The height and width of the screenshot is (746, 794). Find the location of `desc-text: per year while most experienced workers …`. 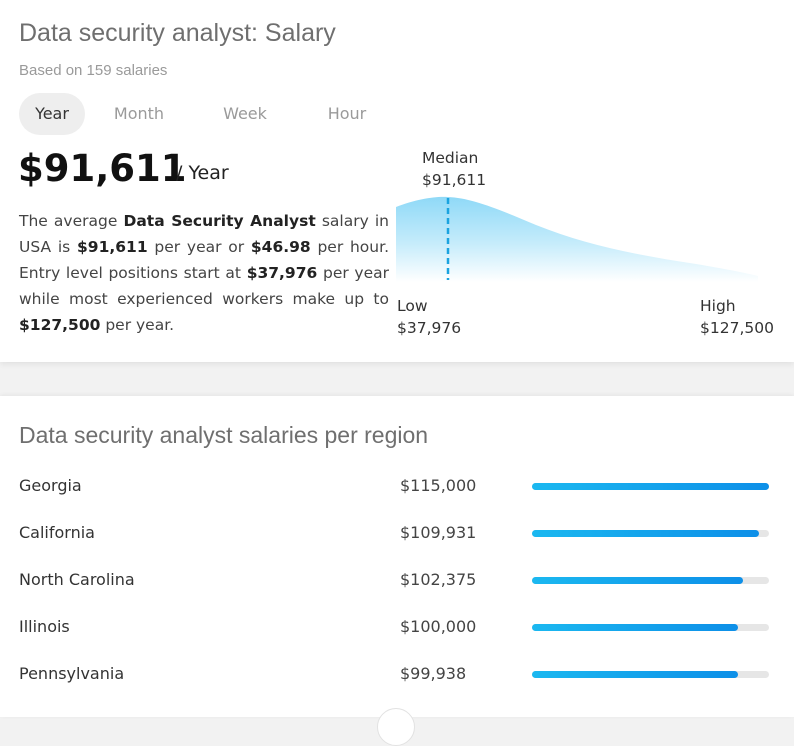

desc-text: per year while most experienced workers … is located at coordinates (204, 286).